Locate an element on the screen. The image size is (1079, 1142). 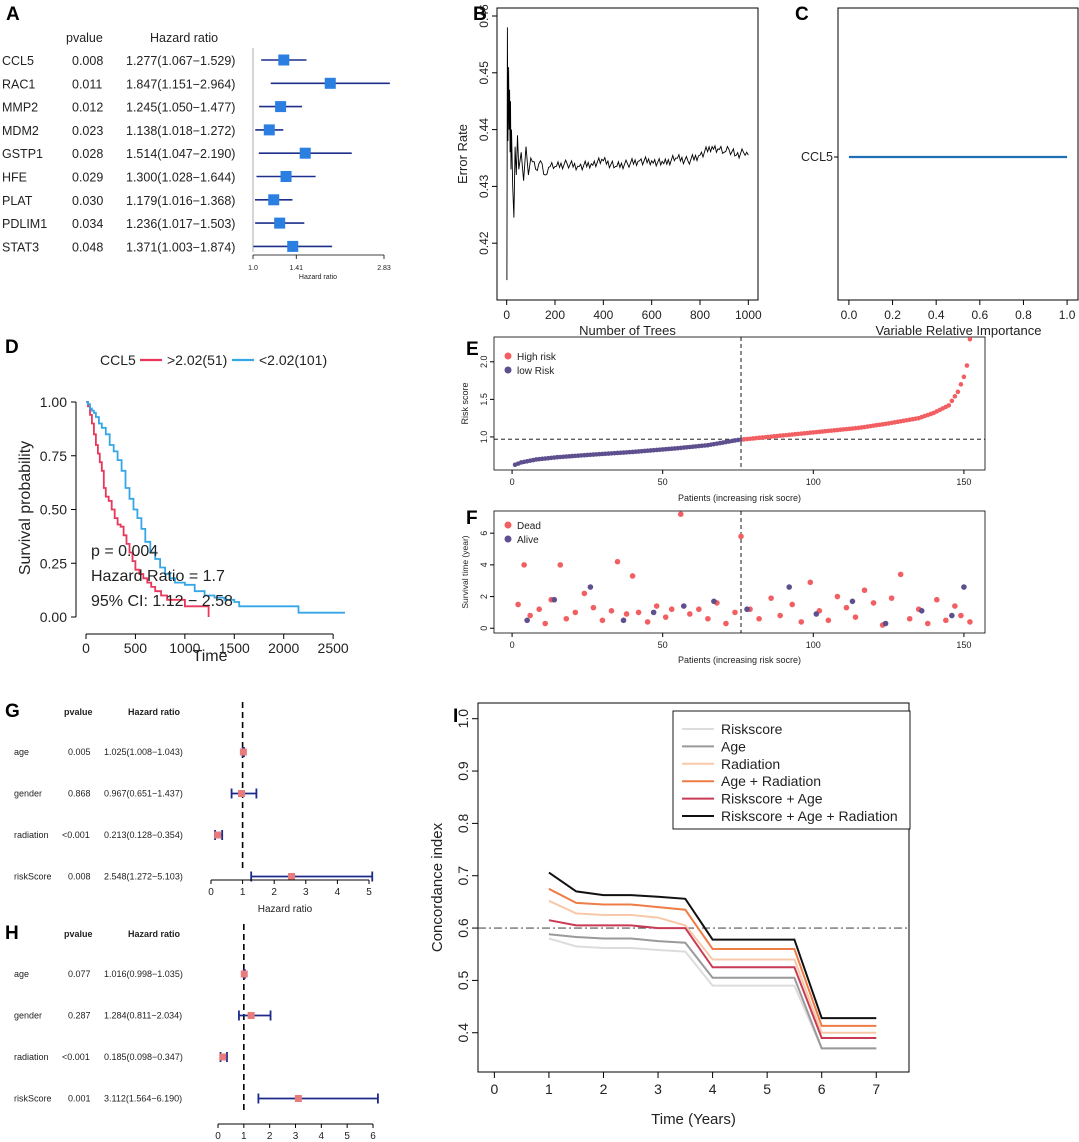
g-x-axis-label: Hazard ratio is located at coordinates (285, 909).